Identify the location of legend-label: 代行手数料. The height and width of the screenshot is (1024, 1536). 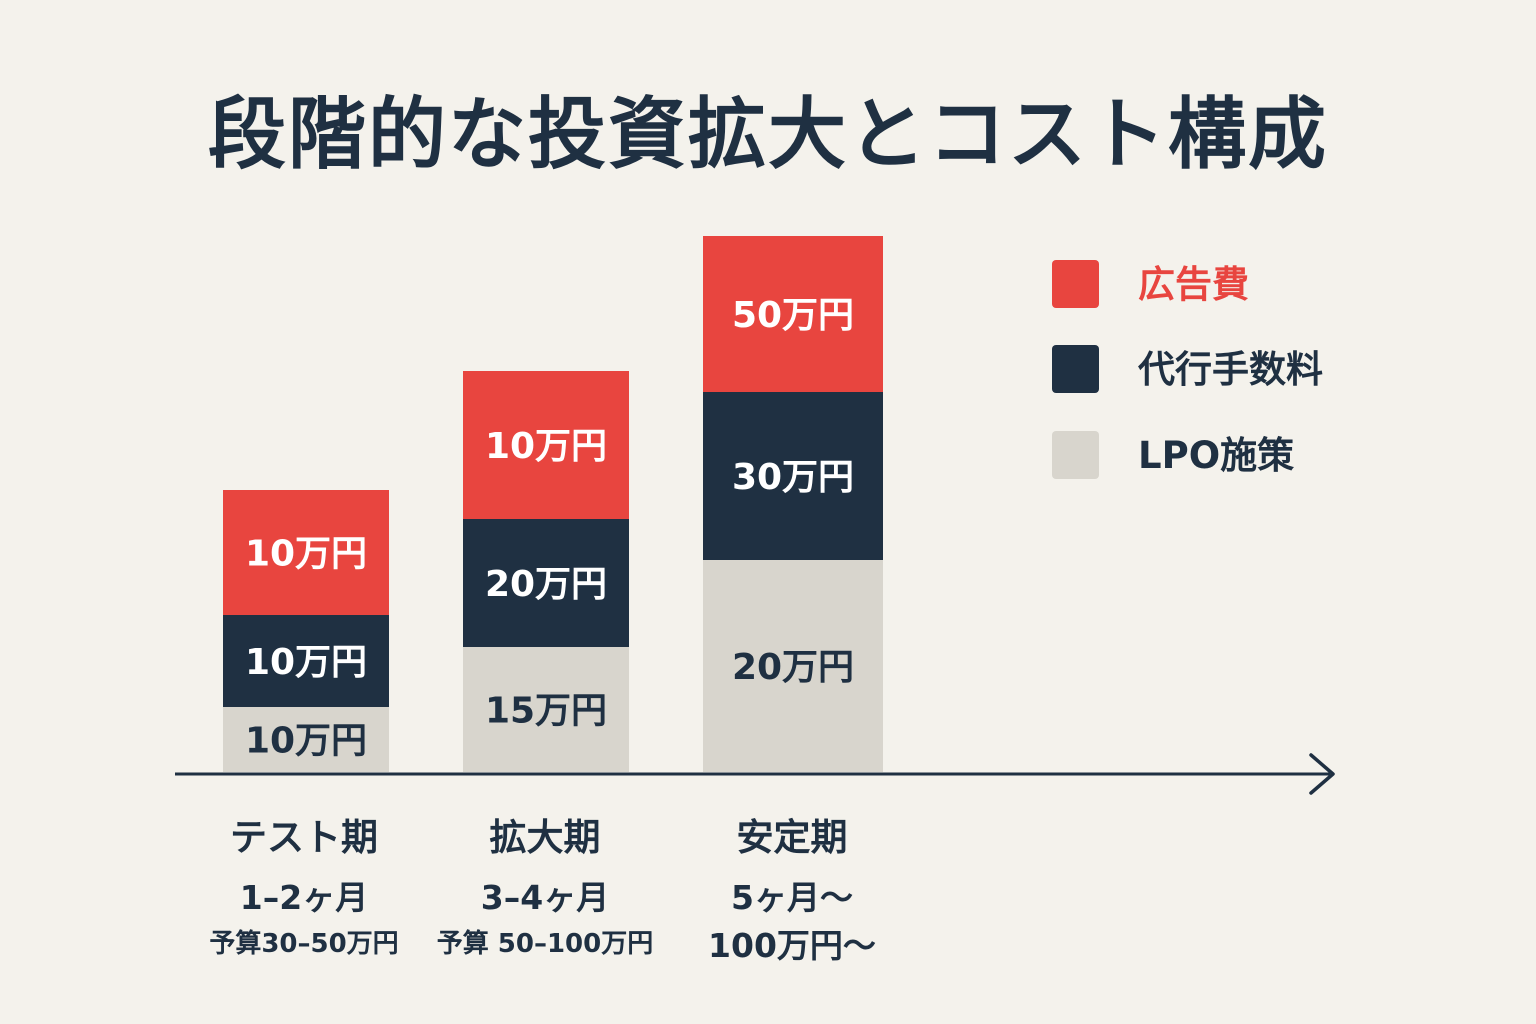
(1230, 369).